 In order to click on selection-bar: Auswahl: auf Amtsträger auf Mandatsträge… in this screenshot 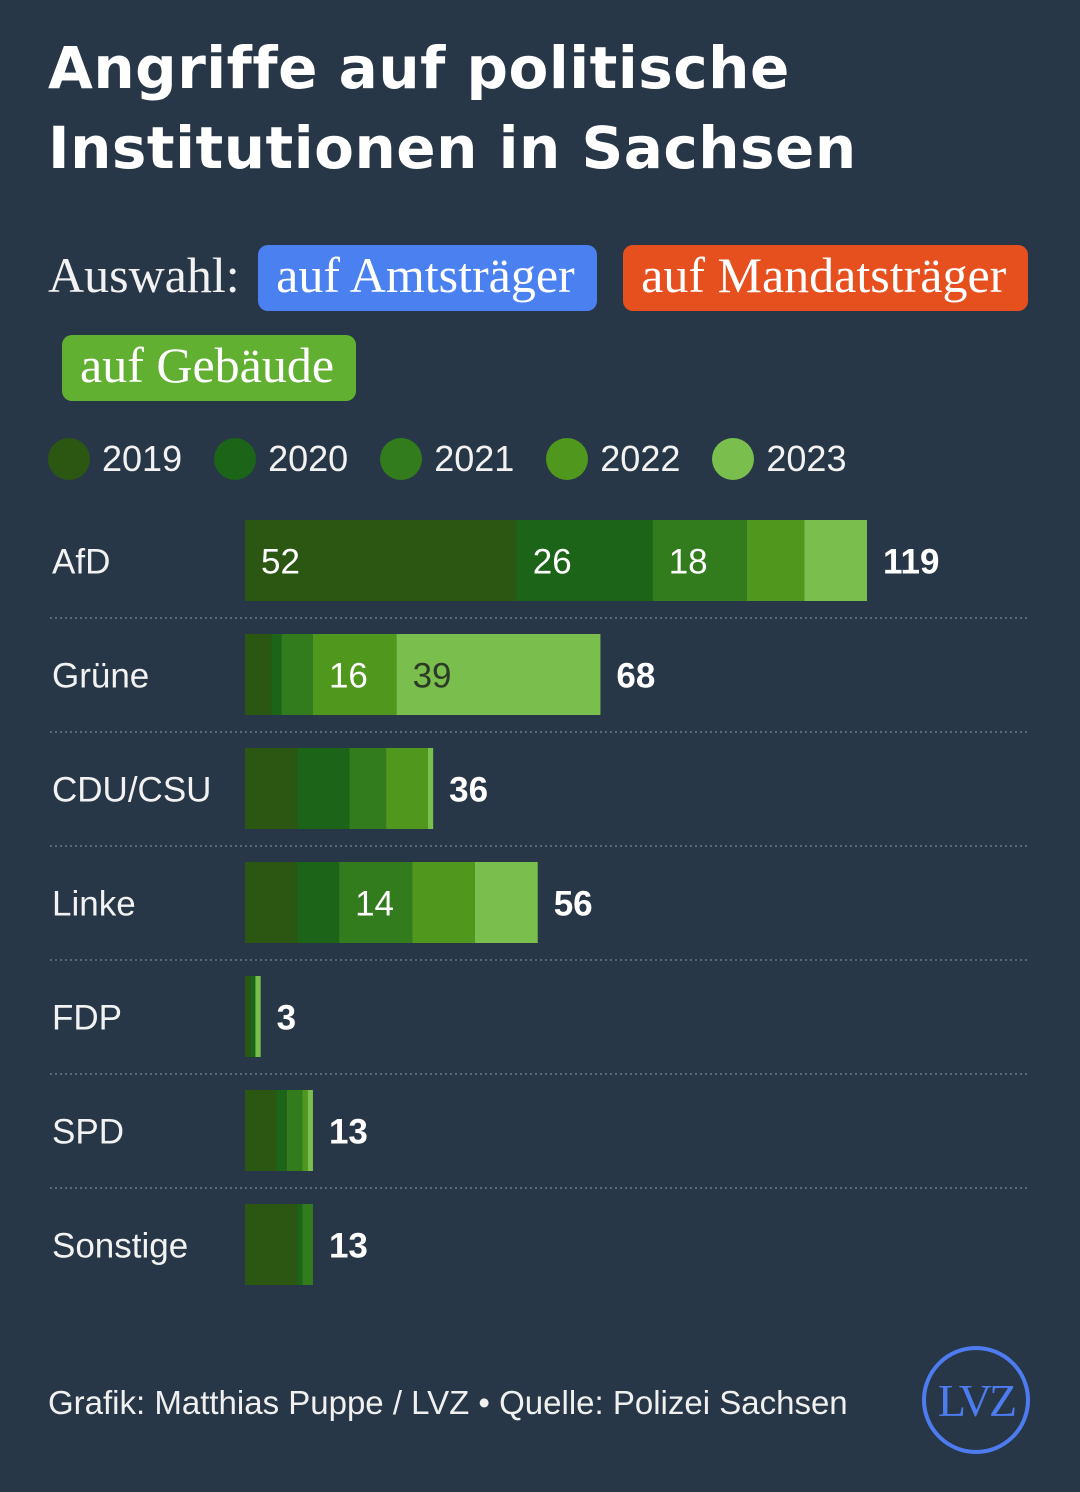, I will do `click(548, 320)`.